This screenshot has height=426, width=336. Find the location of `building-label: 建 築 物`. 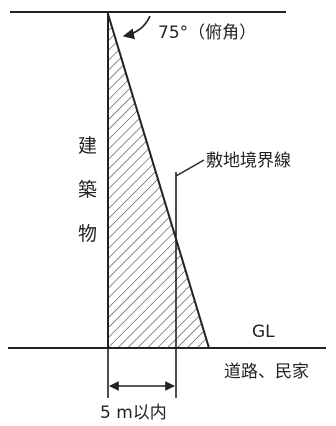

building-label: 建 築 物 is located at coordinates (90, 190).